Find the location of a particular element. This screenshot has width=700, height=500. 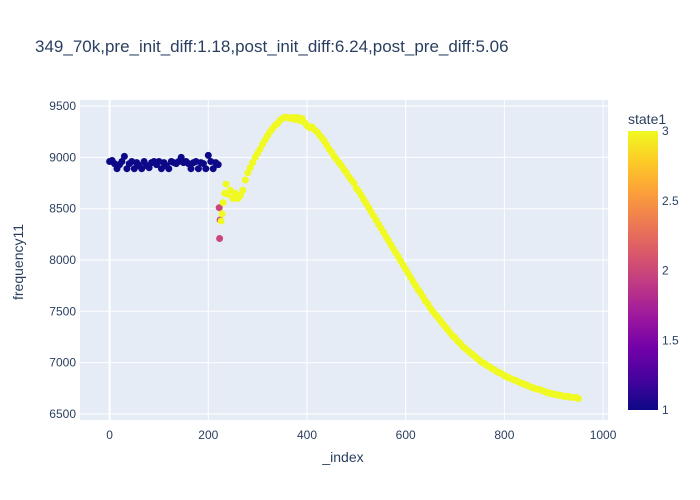

x-axis-ticks: 0 200 400 600 800 1000 is located at coordinates (361, 435).